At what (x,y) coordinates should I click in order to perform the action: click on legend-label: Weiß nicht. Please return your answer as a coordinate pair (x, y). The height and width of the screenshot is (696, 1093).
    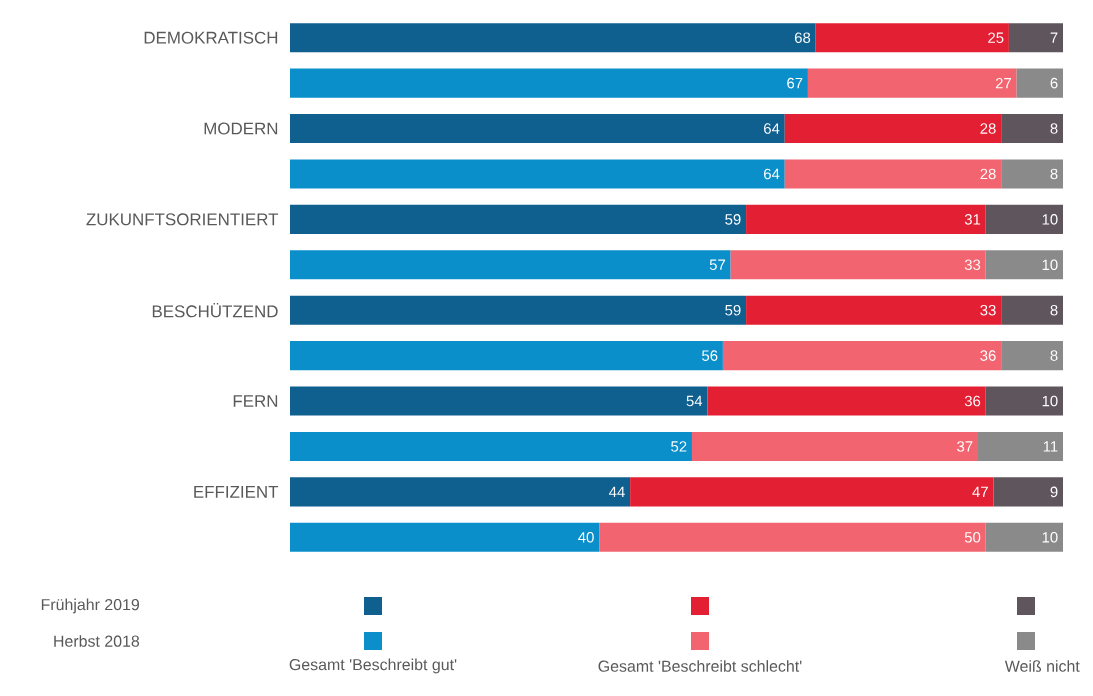
    Looking at the image, I should click on (1042, 666).